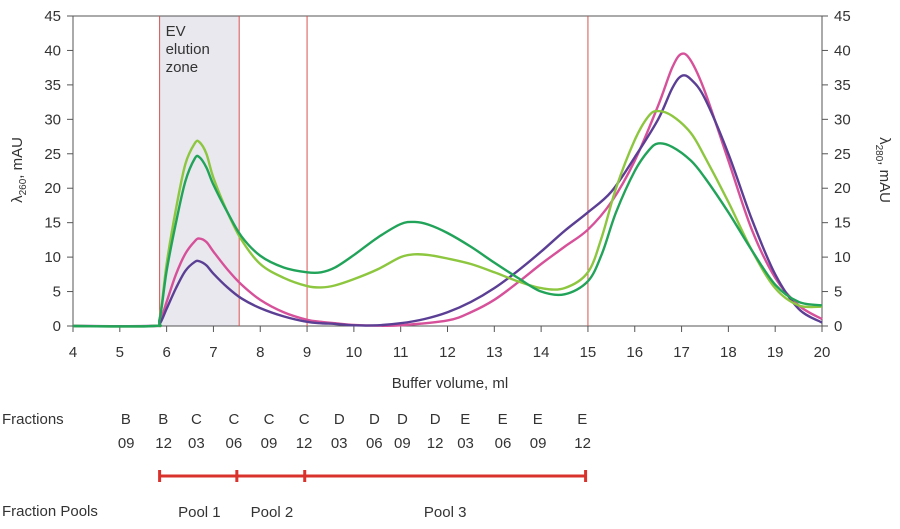 The height and width of the screenshot is (529, 900). Describe the element at coordinates (588, 352) in the screenshot. I see `x-tick-label: 15` at that location.